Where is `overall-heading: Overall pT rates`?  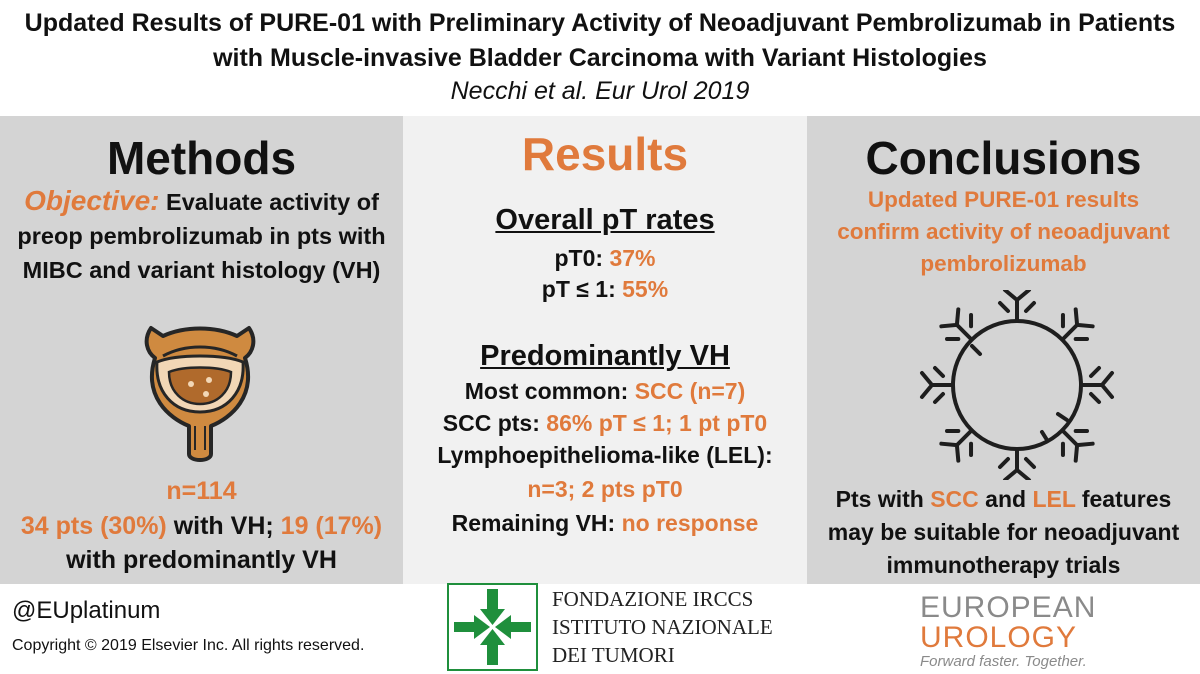
overall-heading: Overall pT rates is located at coordinates (605, 220).